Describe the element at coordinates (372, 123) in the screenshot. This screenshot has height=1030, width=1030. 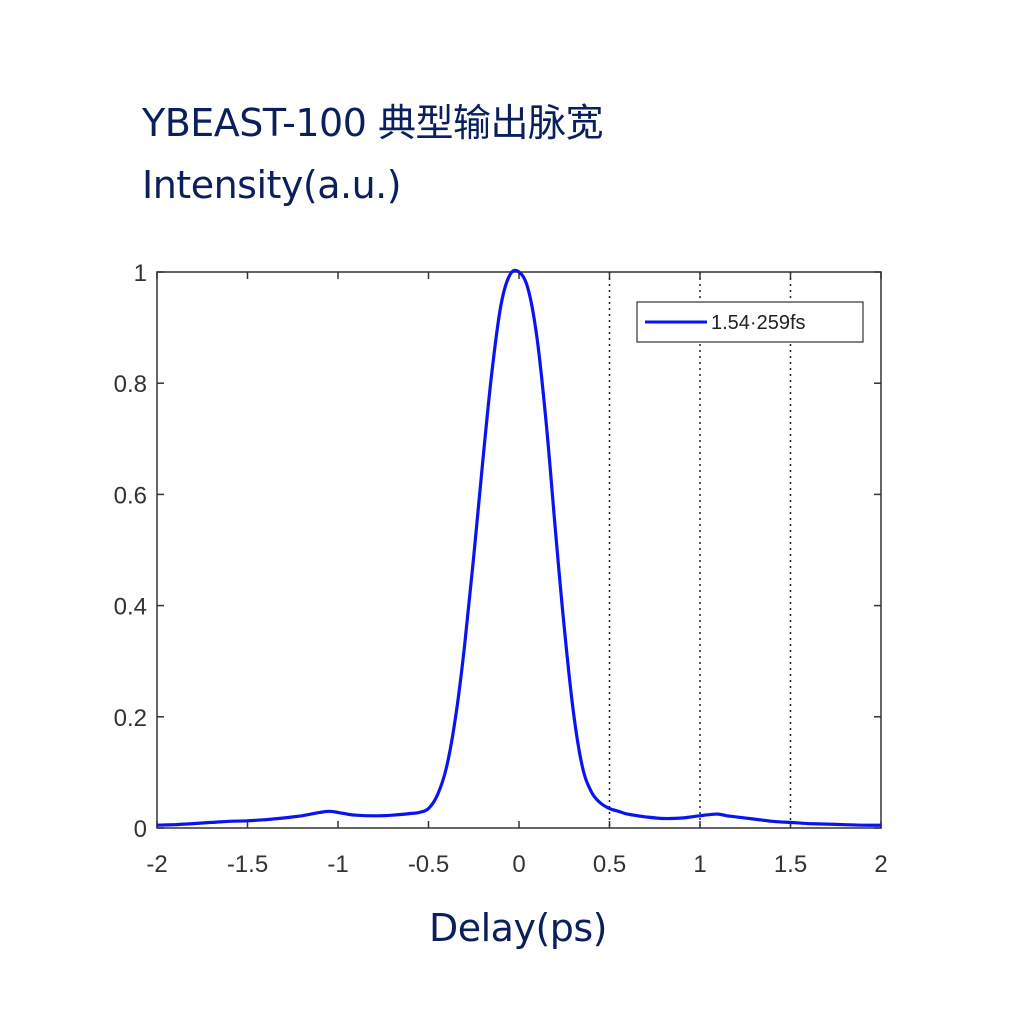
I see `chart-title: YBEAST-100 典型输出脉宽` at that location.